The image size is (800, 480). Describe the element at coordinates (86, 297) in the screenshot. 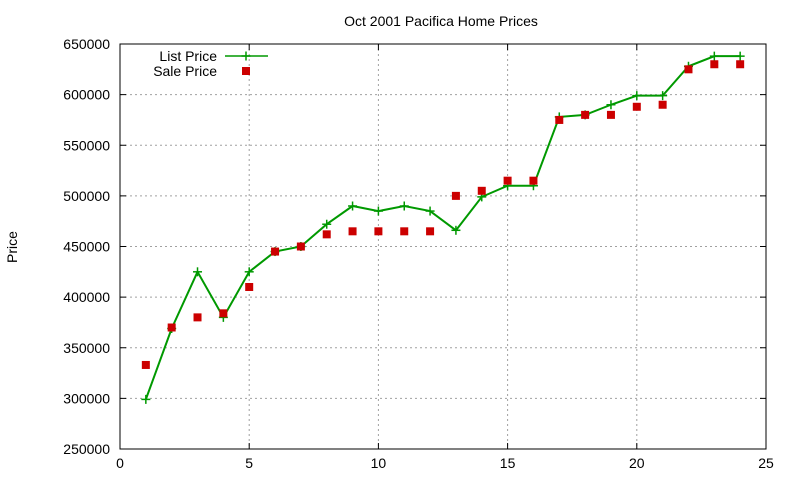

I see `y-tick-label: 400000` at that location.